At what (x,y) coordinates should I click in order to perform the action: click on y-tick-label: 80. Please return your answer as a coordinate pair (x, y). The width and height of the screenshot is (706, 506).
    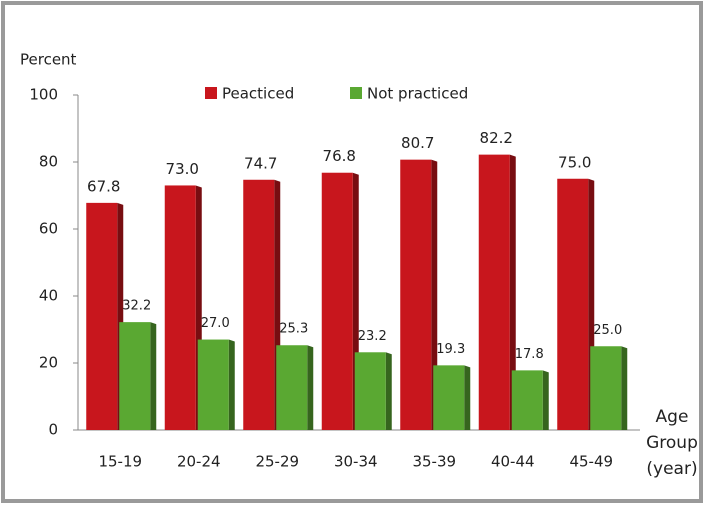
    Looking at the image, I should click on (48, 162).